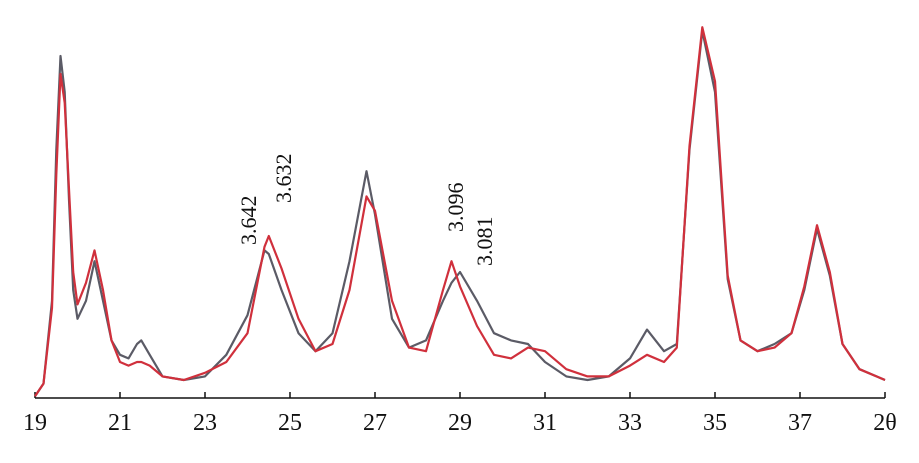  I want to click on peak-annotation: 3.642, so click(248, 221).